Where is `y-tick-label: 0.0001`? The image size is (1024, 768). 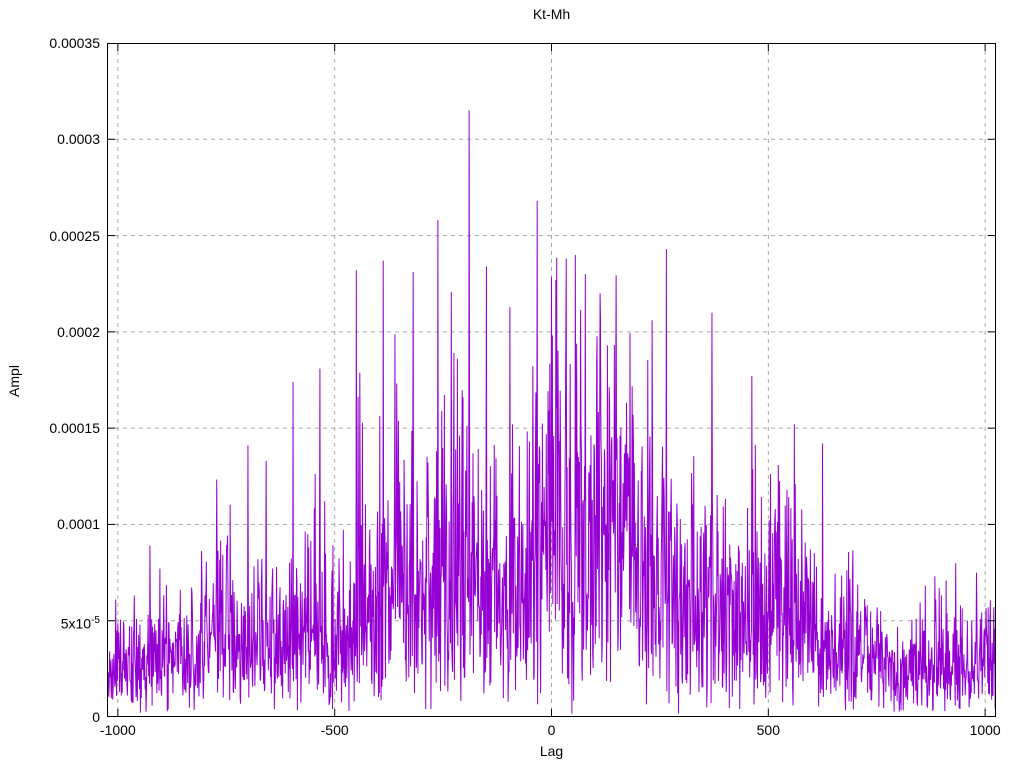 y-tick-label: 0.0001 is located at coordinates (78, 524).